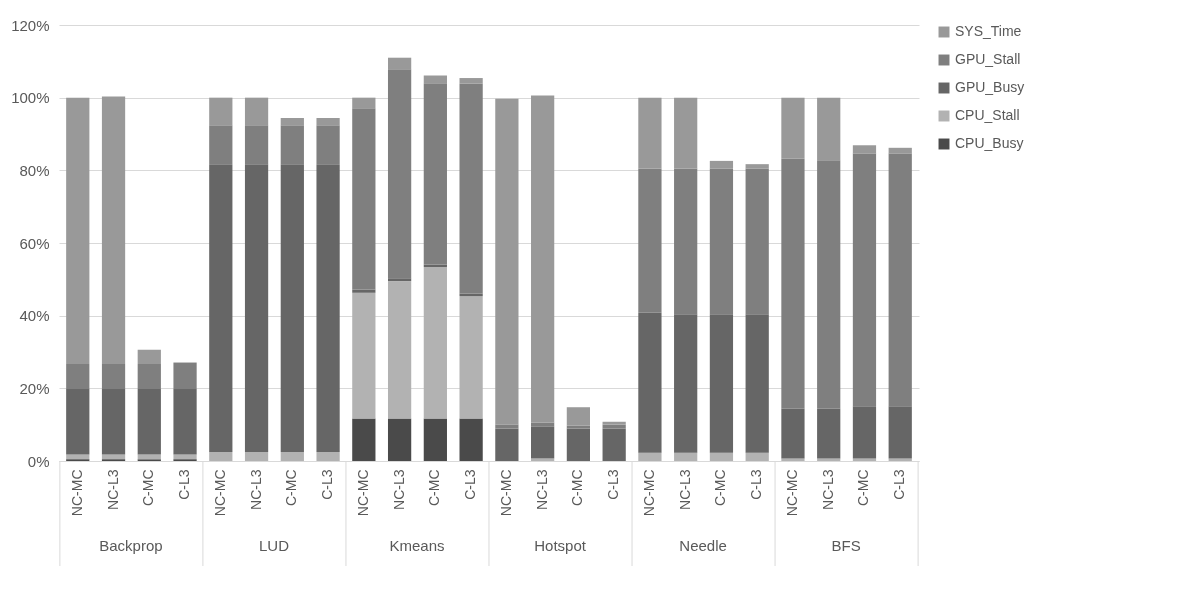  What do you see at coordinates (131, 545) in the screenshot?
I see `text: Backprop` at bounding box center [131, 545].